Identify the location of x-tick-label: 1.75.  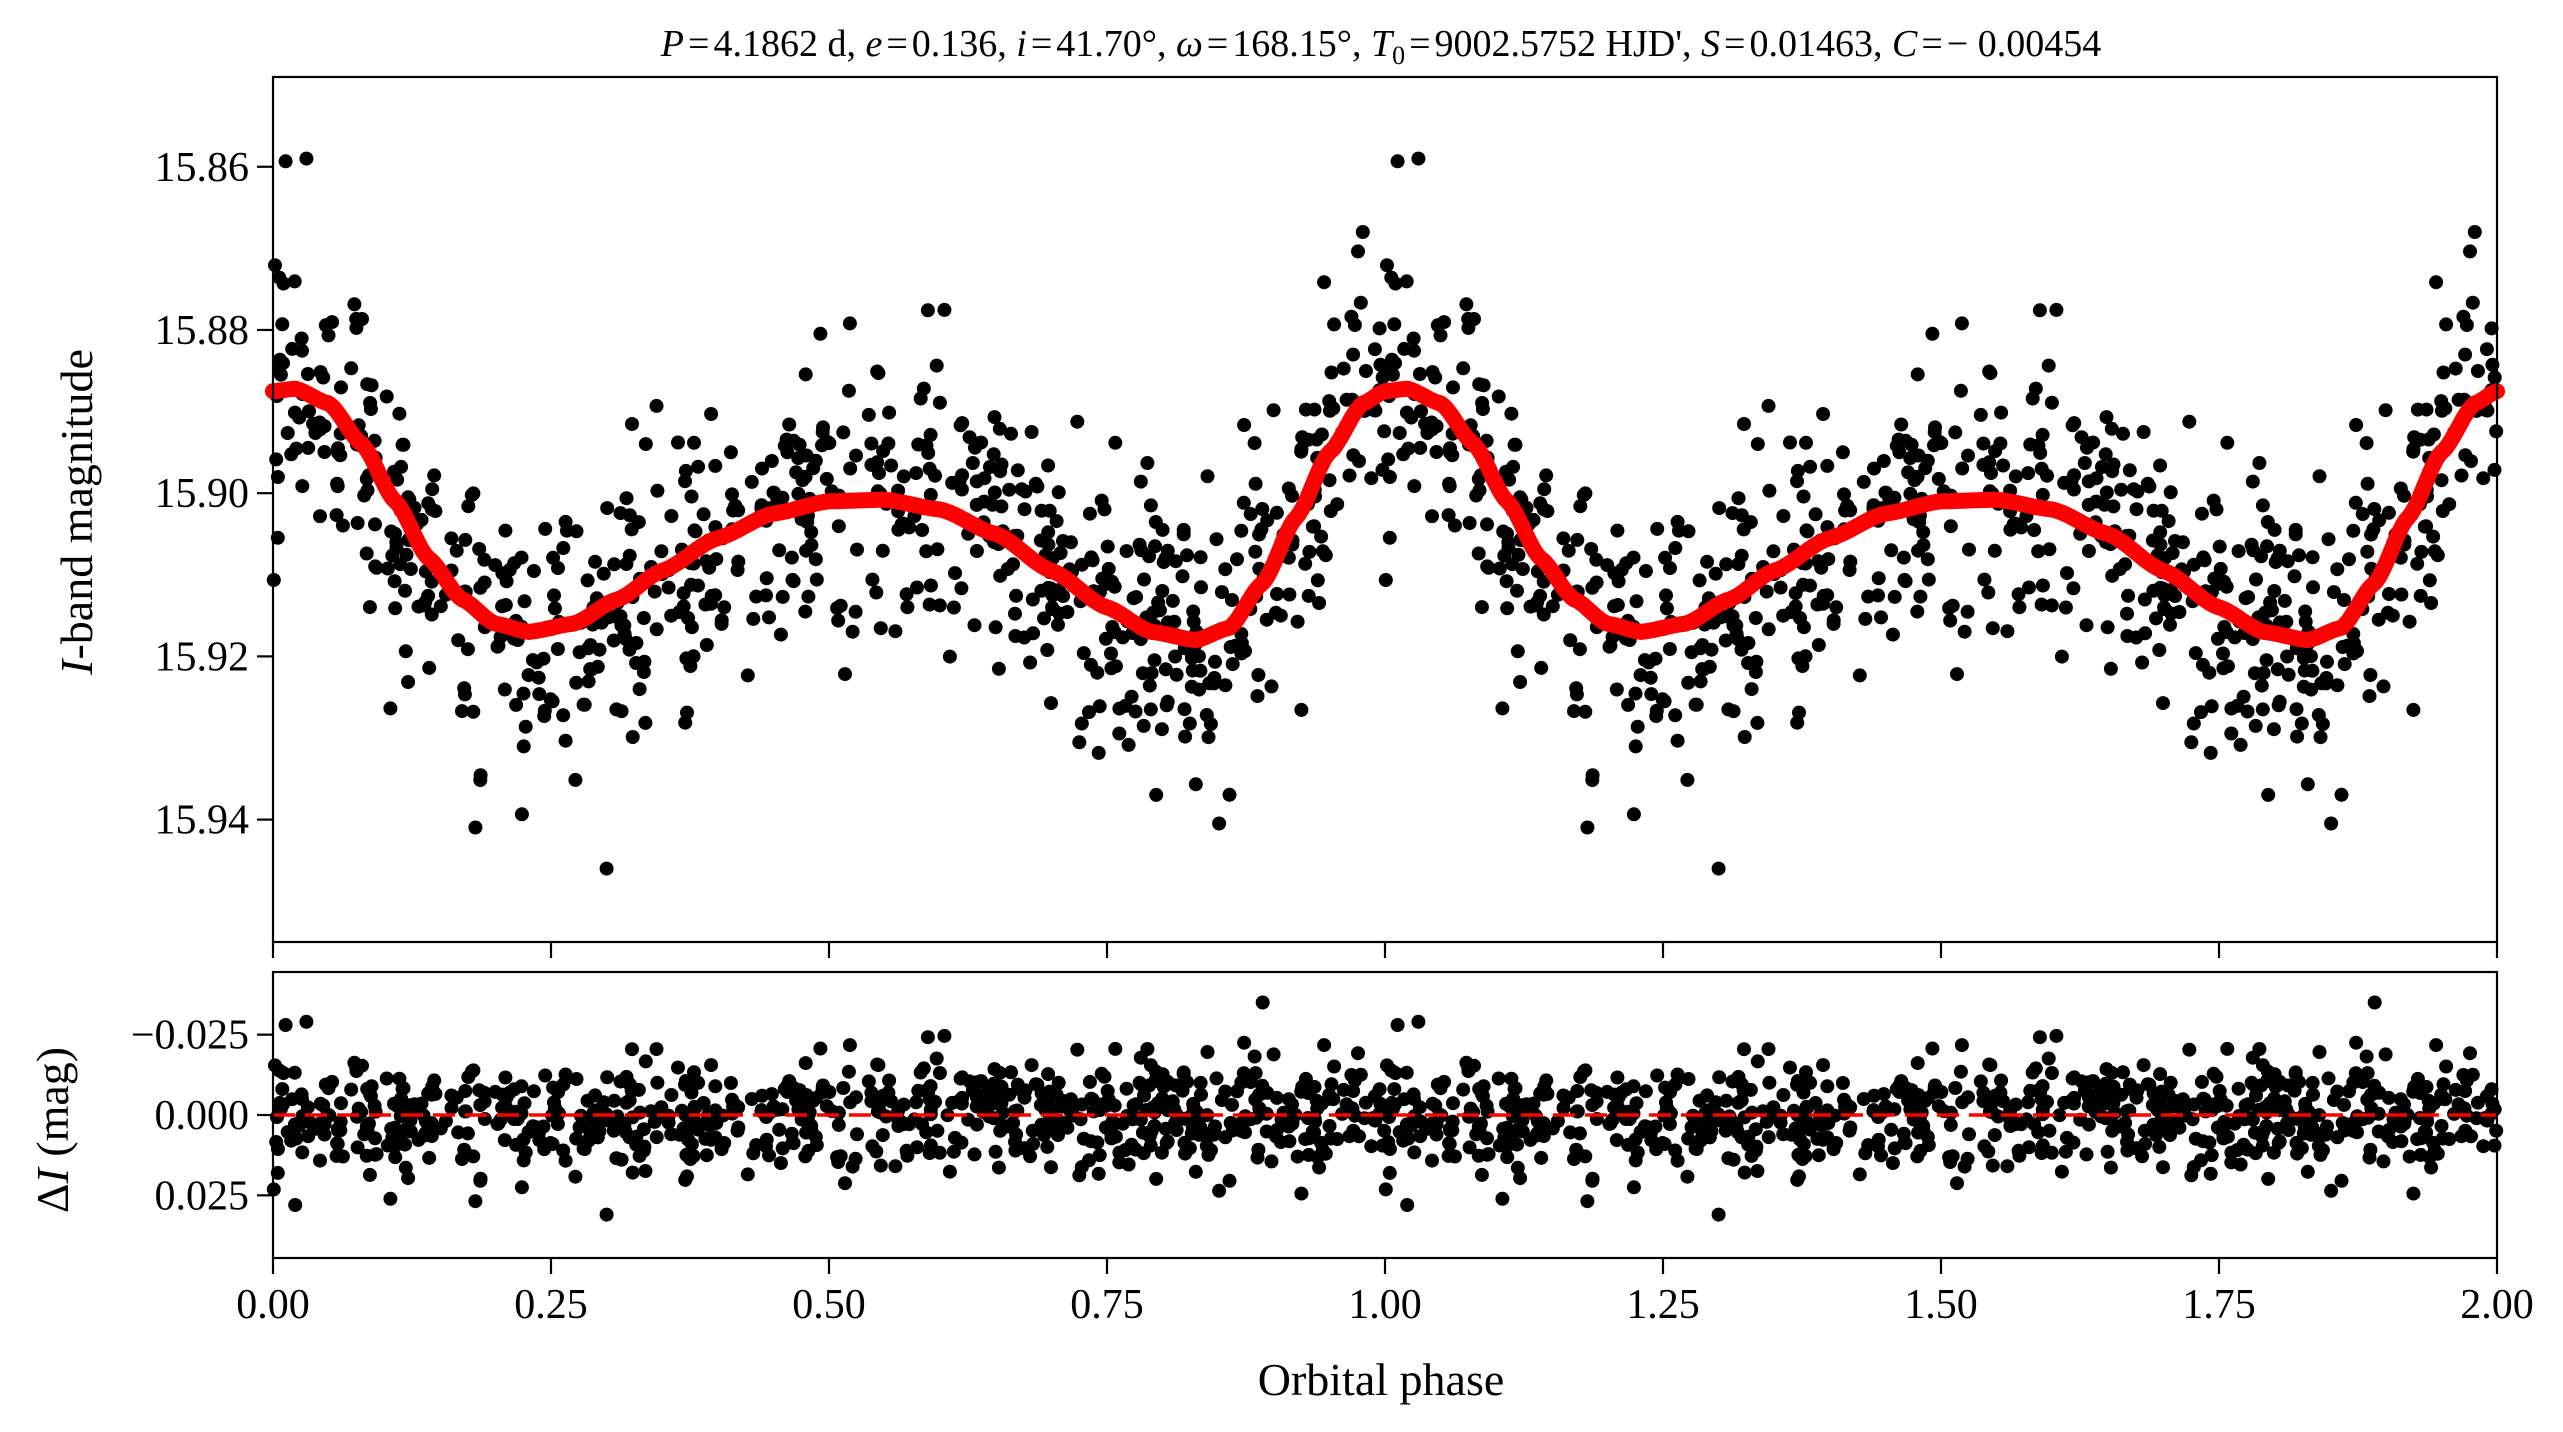
(2219, 1305).